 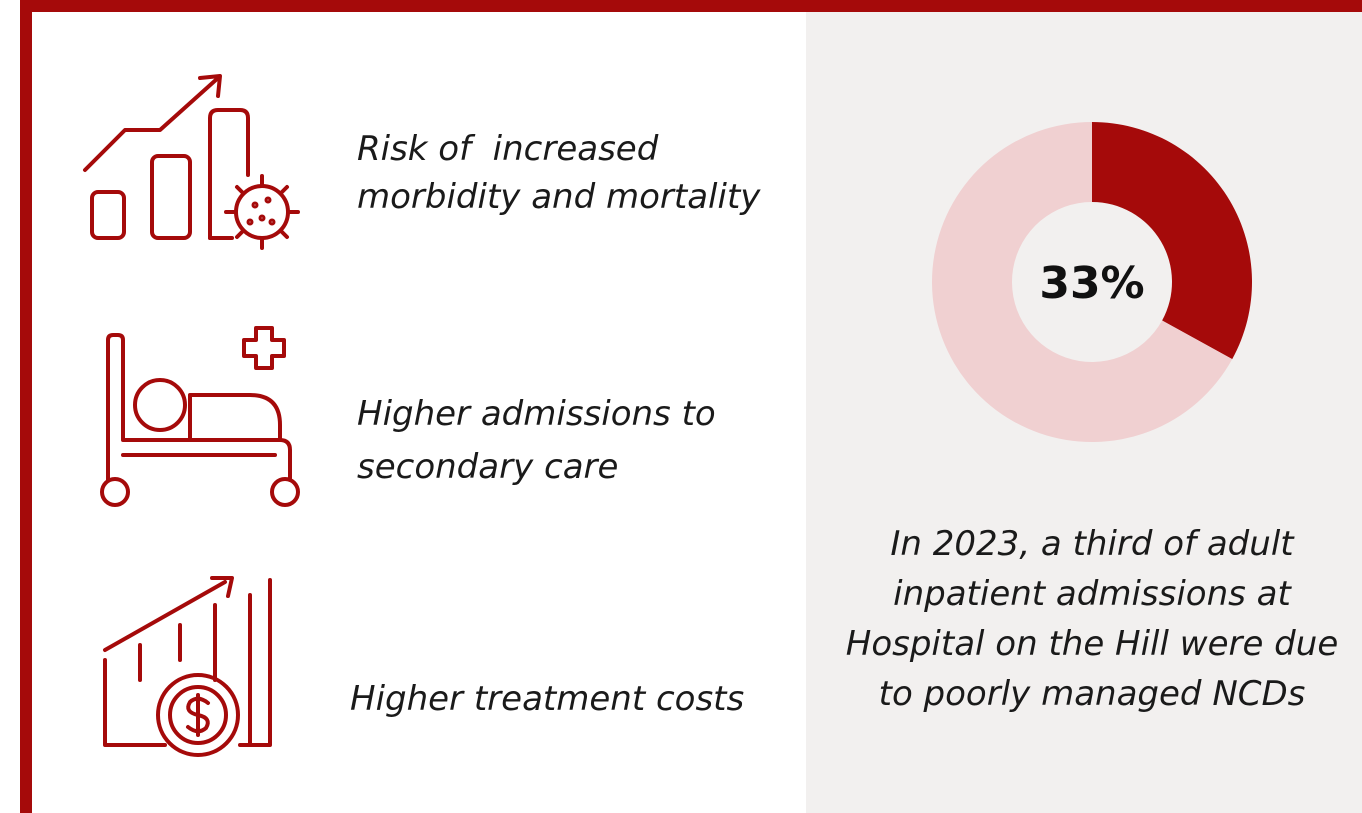 What do you see at coordinates (191, 162) in the screenshot?
I see `icon-morbidity` at bounding box center [191, 162].